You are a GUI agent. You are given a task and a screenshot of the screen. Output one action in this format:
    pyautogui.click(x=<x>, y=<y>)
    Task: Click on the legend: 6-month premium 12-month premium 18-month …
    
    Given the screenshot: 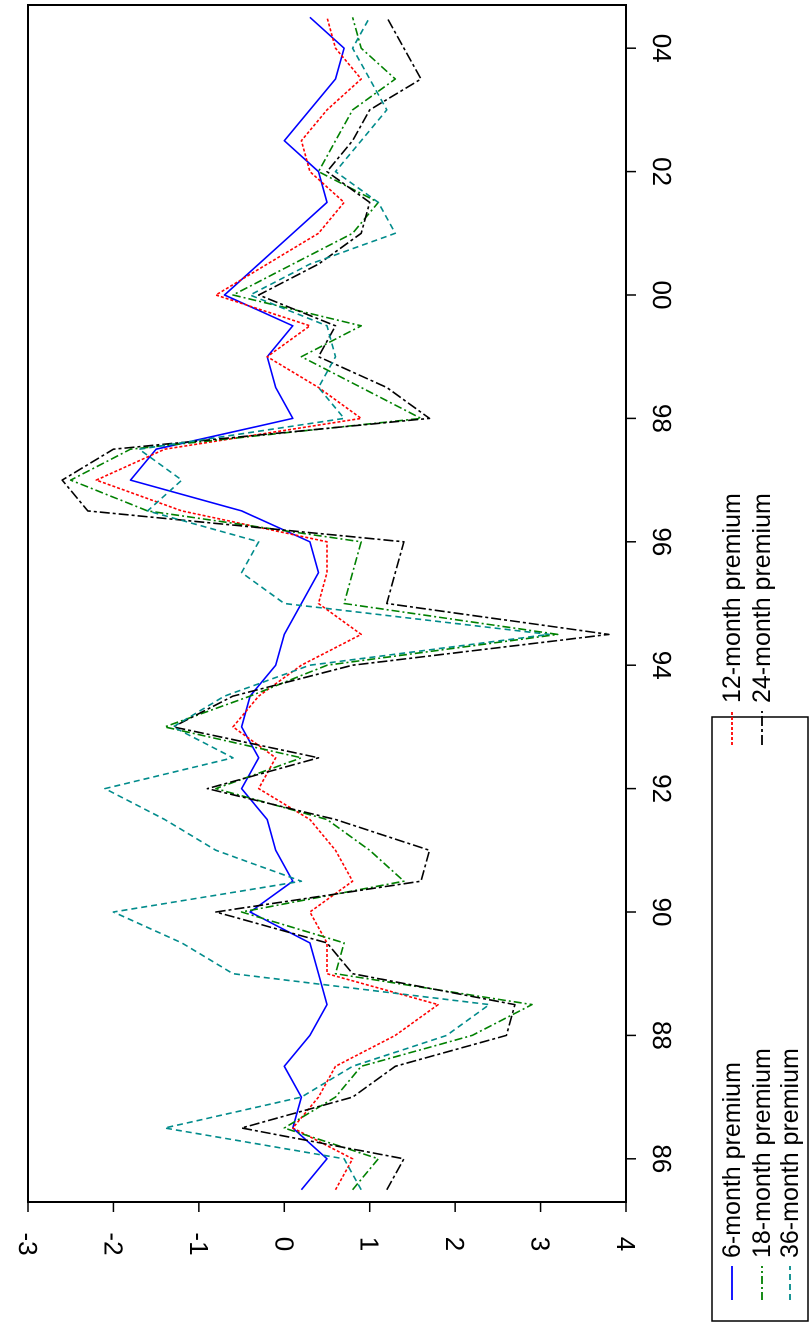 What is the action you would take?
    pyautogui.click(x=760, y=907)
    